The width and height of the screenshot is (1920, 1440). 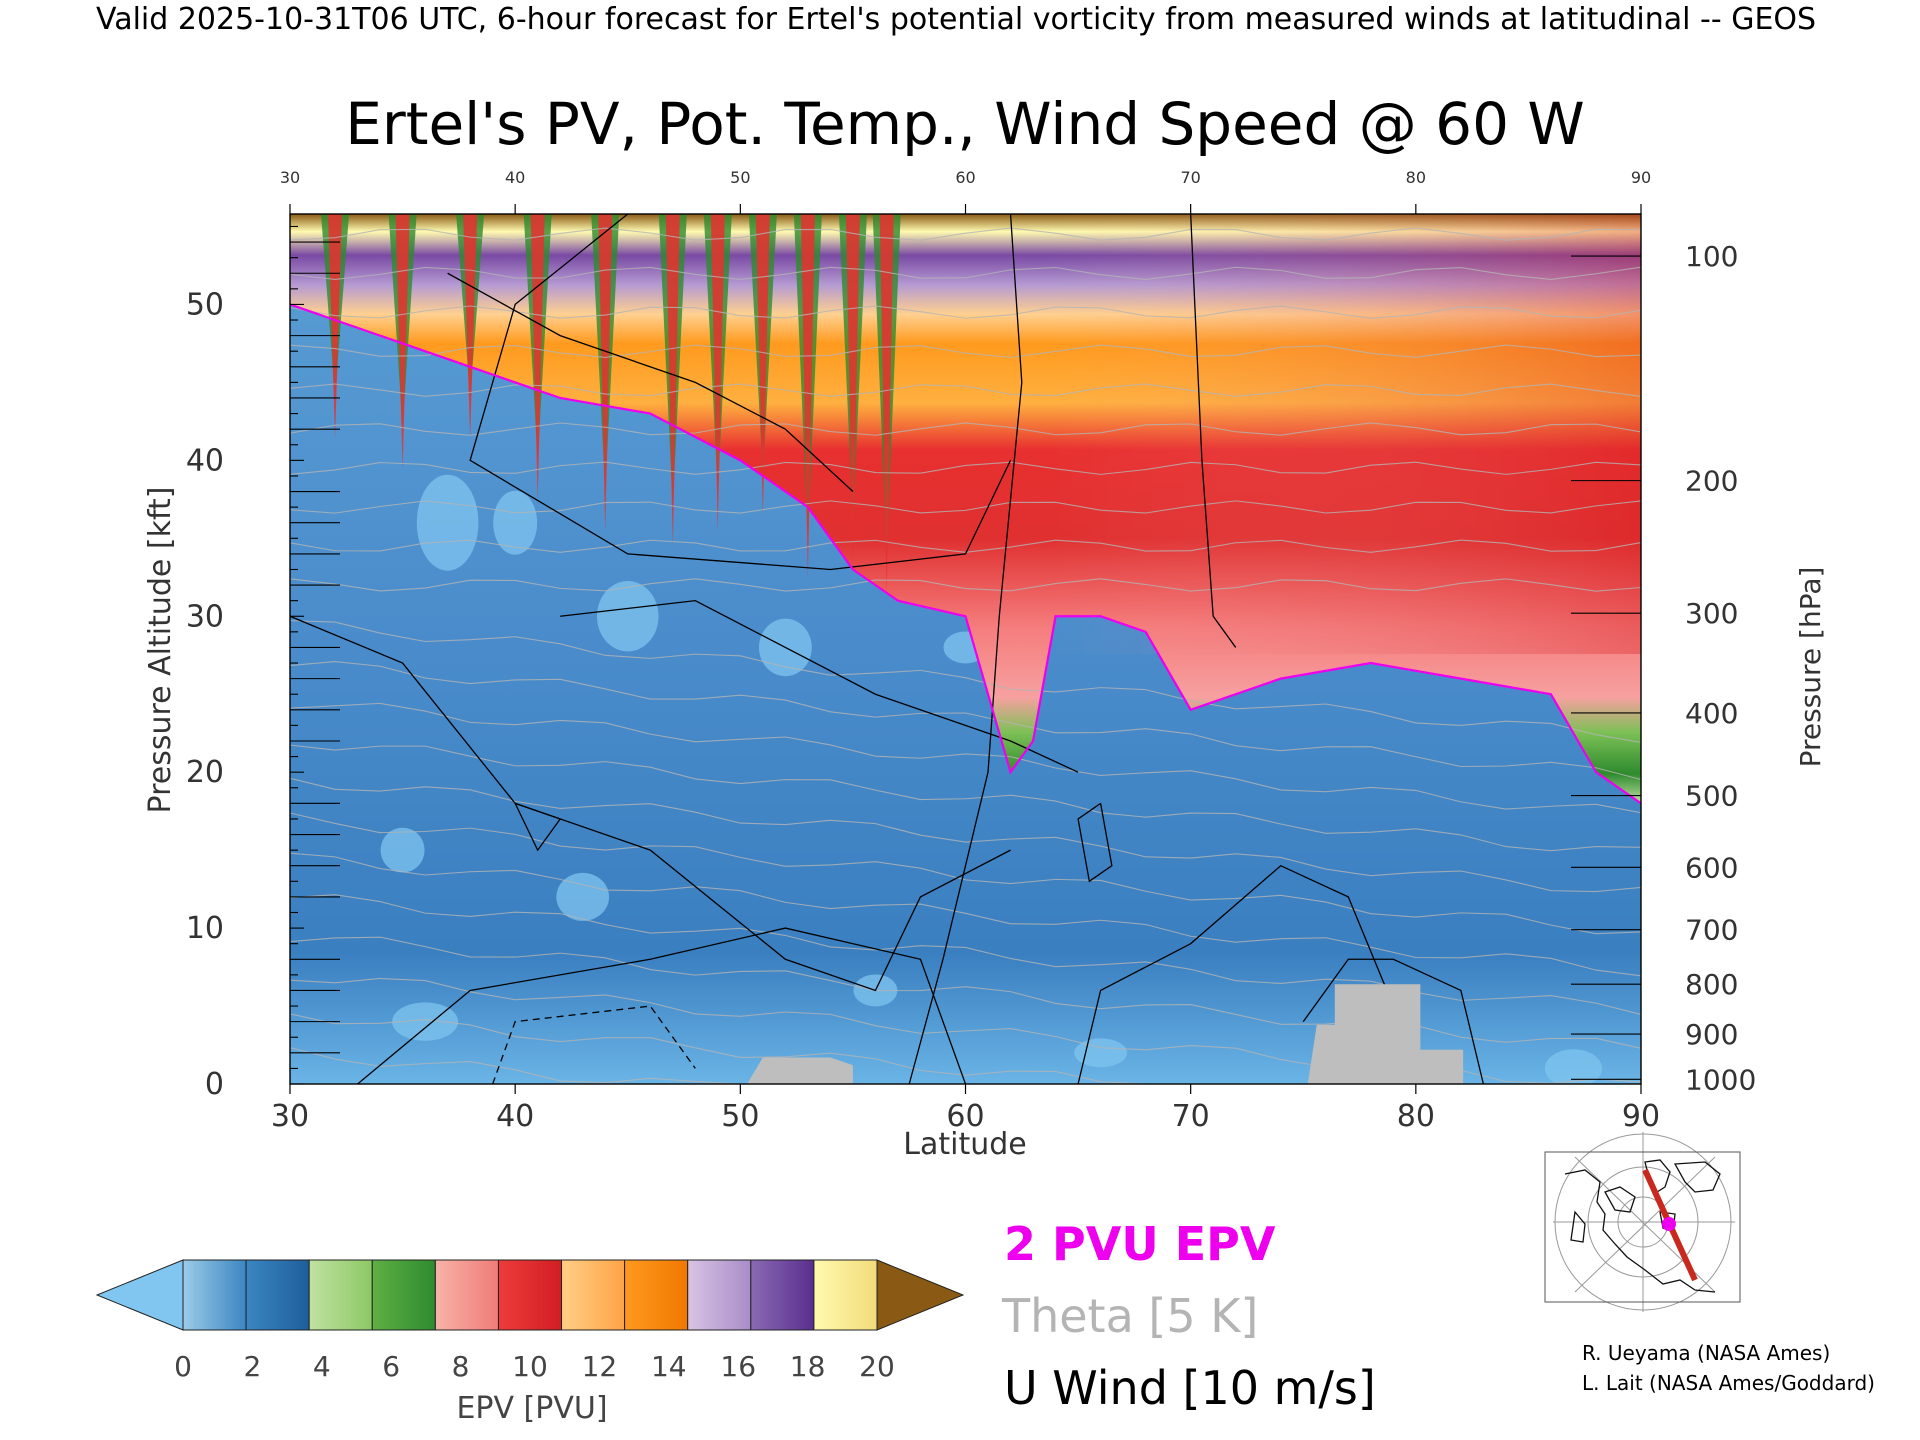 What do you see at coordinates (808, 1366) in the screenshot?
I see `colorbar-tick-label: 18` at bounding box center [808, 1366].